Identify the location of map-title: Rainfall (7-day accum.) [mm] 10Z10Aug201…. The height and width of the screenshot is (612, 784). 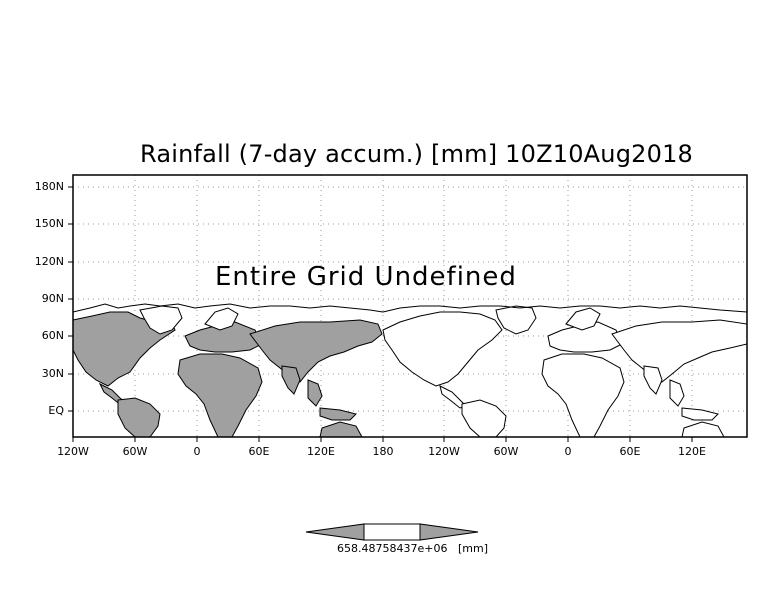
(417, 154).